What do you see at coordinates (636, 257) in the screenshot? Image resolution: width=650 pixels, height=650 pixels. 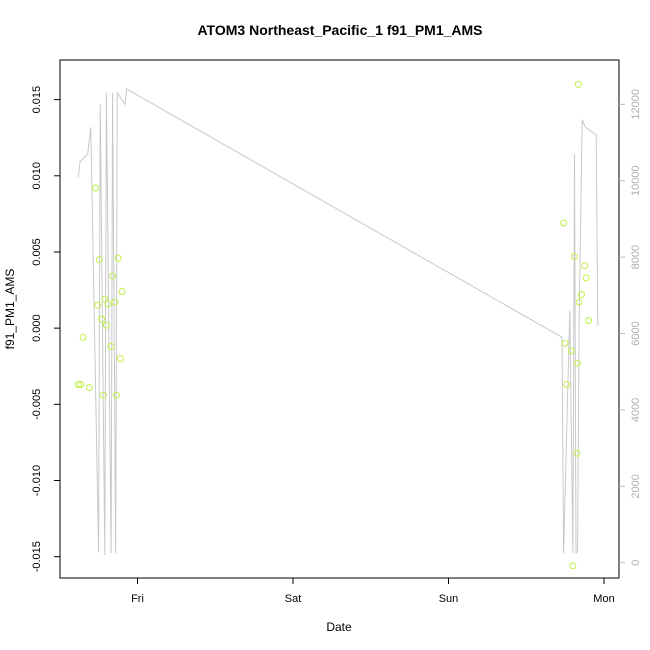 I see `y-right-tick-label: 8000` at bounding box center [636, 257].